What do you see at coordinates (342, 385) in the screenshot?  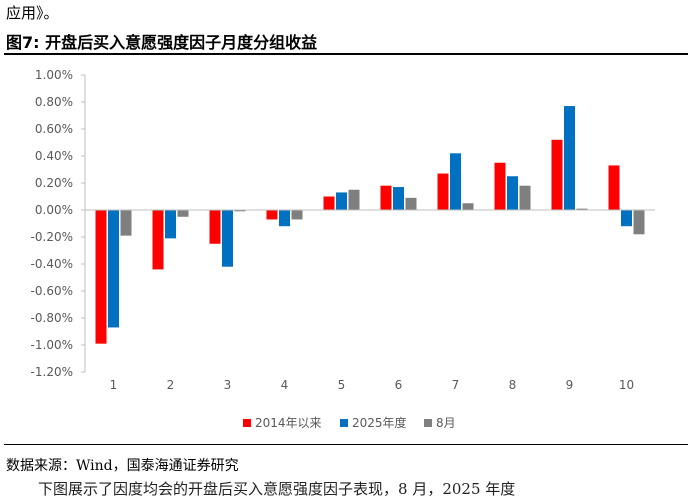 I see `x-tick-label: 5` at bounding box center [342, 385].